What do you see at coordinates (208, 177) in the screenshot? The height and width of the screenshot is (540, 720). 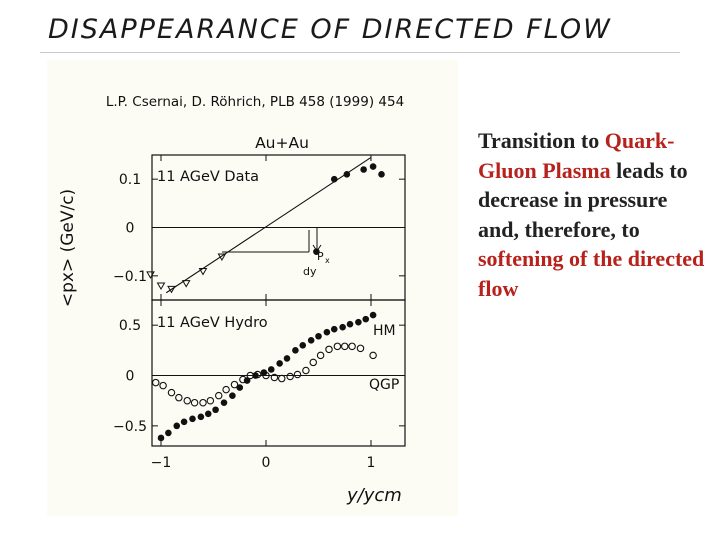 I see `top-panel-label: 11 AGeV Data` at bounding box center [208, 177].